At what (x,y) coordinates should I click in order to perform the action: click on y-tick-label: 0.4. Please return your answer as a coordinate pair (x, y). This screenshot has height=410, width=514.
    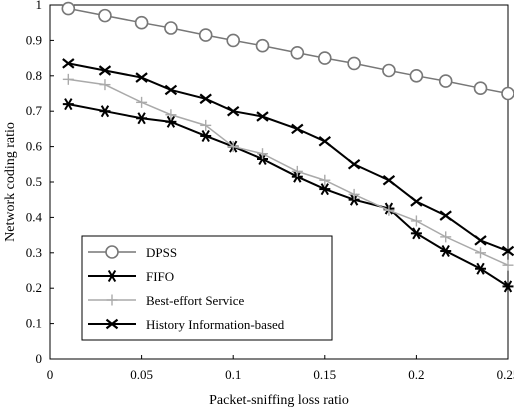
    Looking at the image, I should click on (34, 216).